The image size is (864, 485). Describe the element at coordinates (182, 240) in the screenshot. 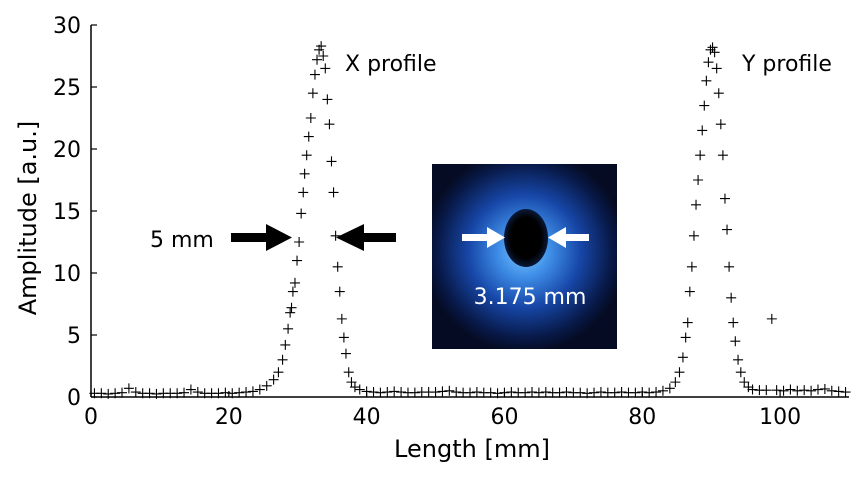

I see `width-label: 5 mm` at that location.